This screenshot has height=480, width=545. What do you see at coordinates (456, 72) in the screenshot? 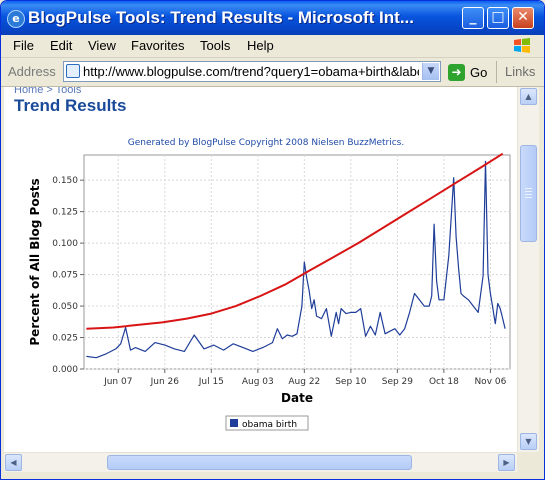
I see `go-arrow-icon: ➜` at bounding box center [456, 72].